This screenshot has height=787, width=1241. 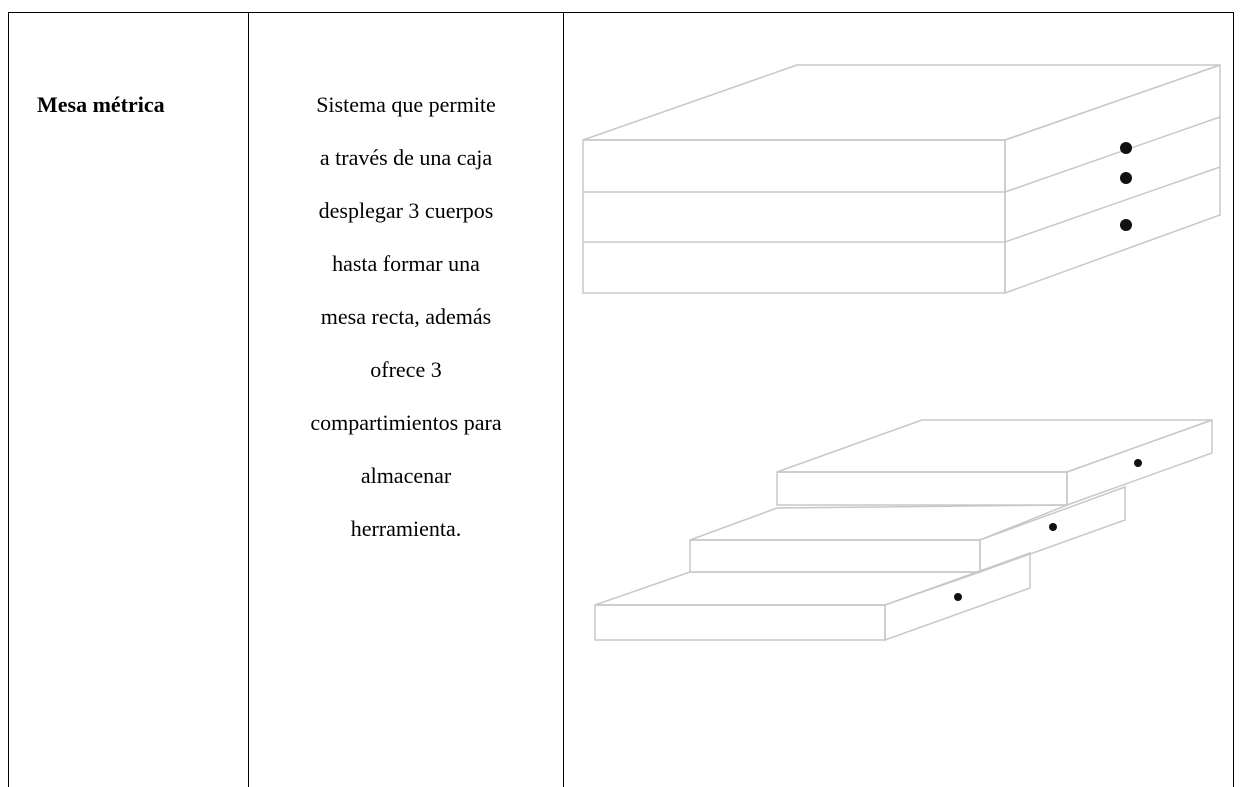 I want to click on description-line: mesa recta, además, so click(x=406, y=316).